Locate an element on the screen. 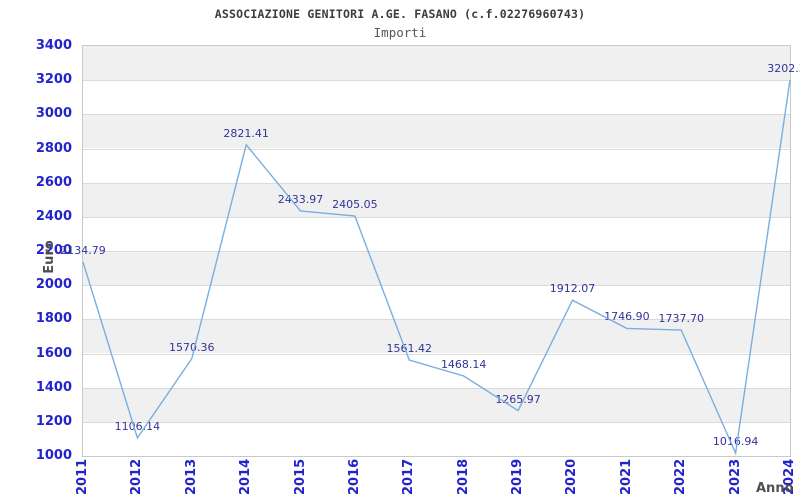 This screenshot has height=500, width=800. y-axis-tick-label: 2600 is located at coordinates (53, 182).